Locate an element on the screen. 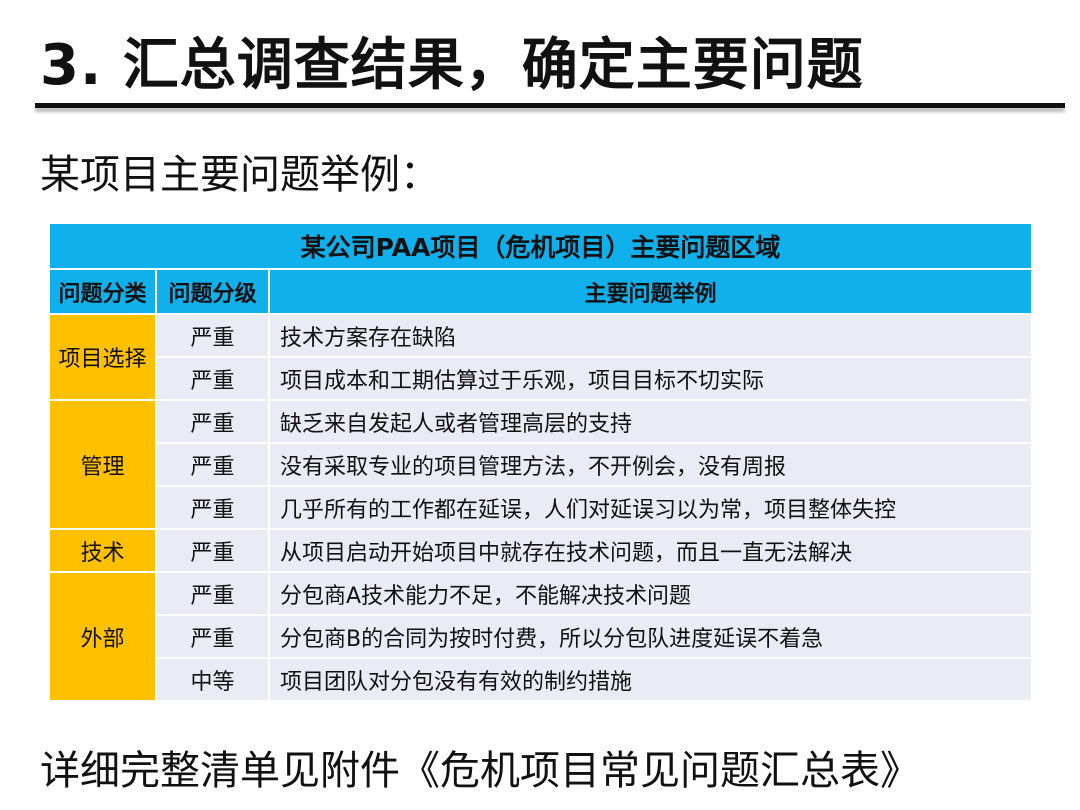 This screenshot has width=1080, height=810. category-cell: 外部 is located at coordinates (102, 636).